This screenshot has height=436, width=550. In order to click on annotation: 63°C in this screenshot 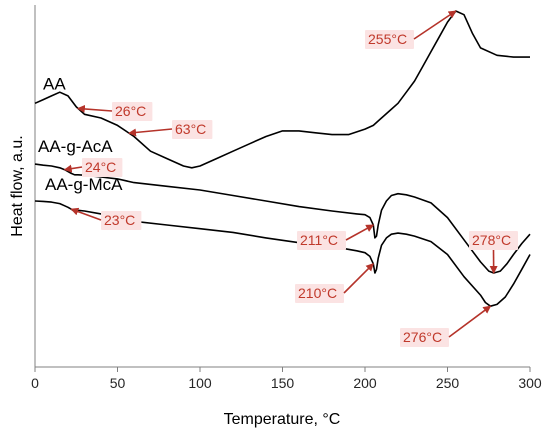, I will do `click(170, 129)`.